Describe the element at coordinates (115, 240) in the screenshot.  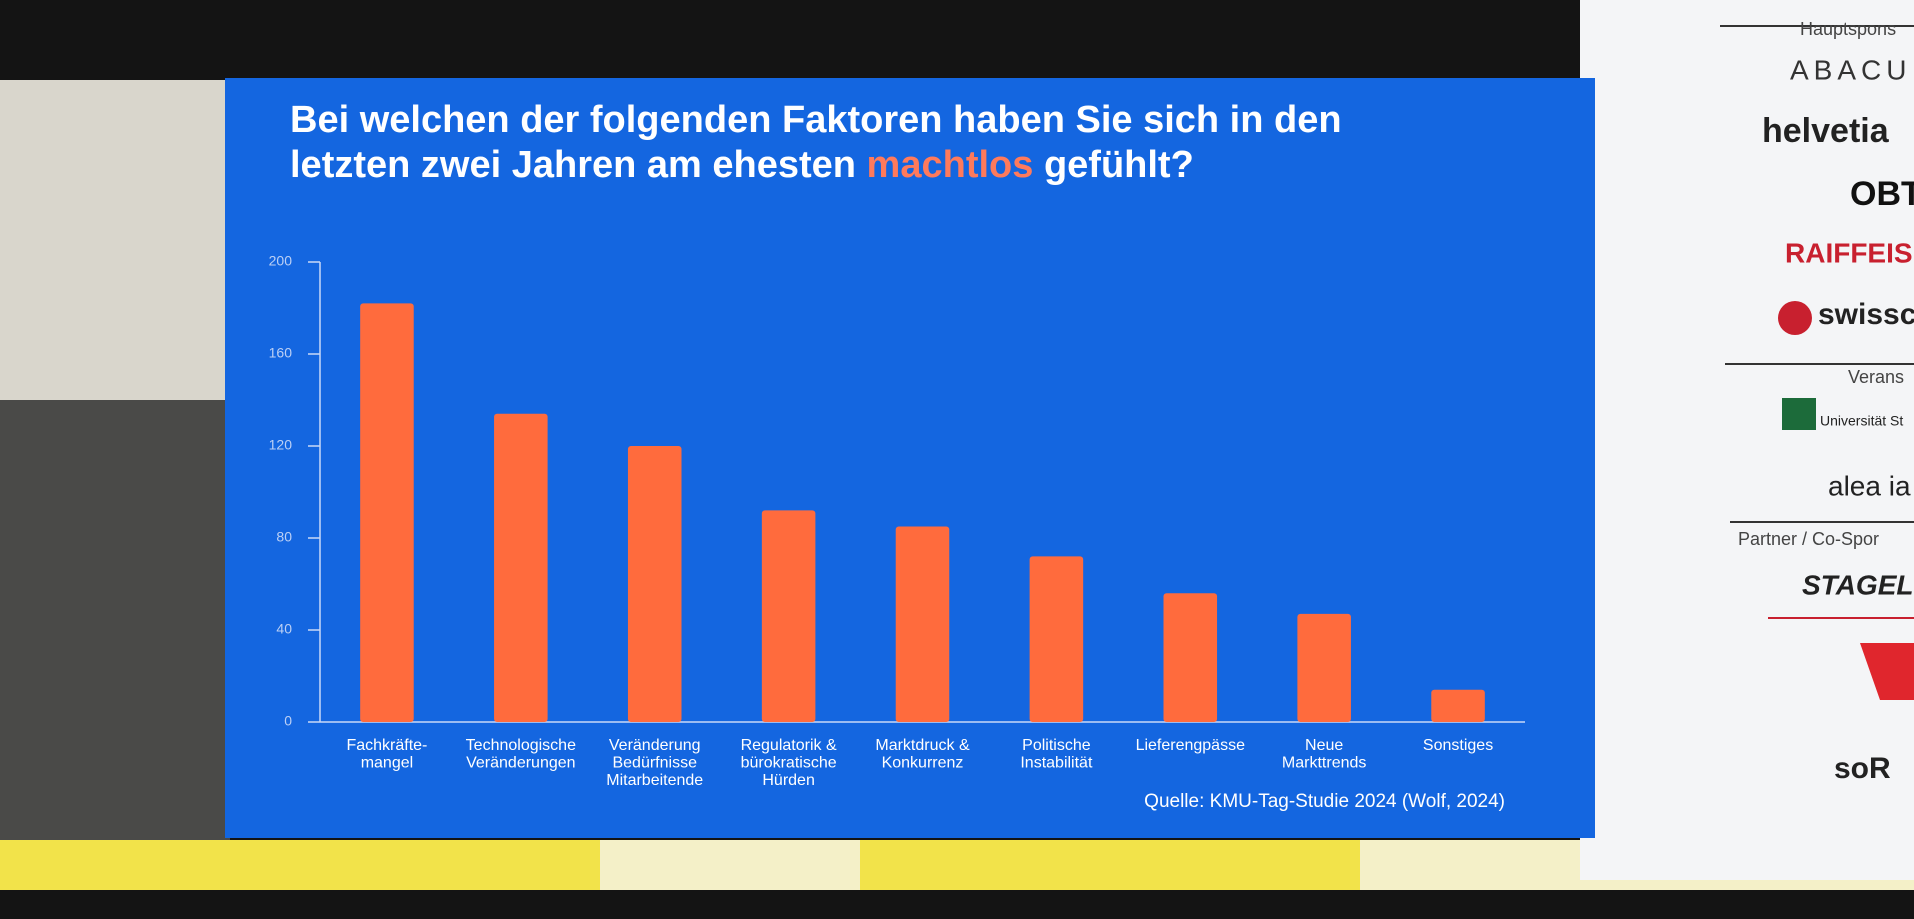
I see `wall` at that location.